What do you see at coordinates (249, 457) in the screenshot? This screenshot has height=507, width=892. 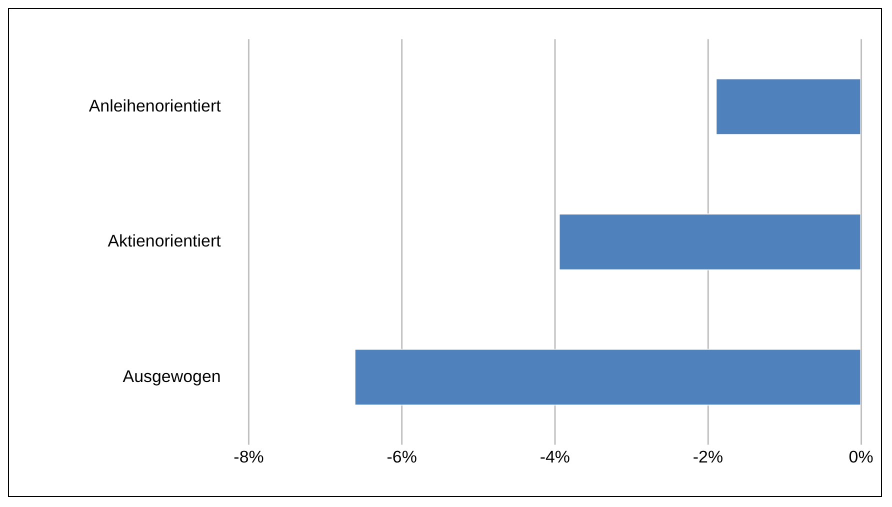 I see `x-tick-label: -8%` at bounding box center [249, 457].